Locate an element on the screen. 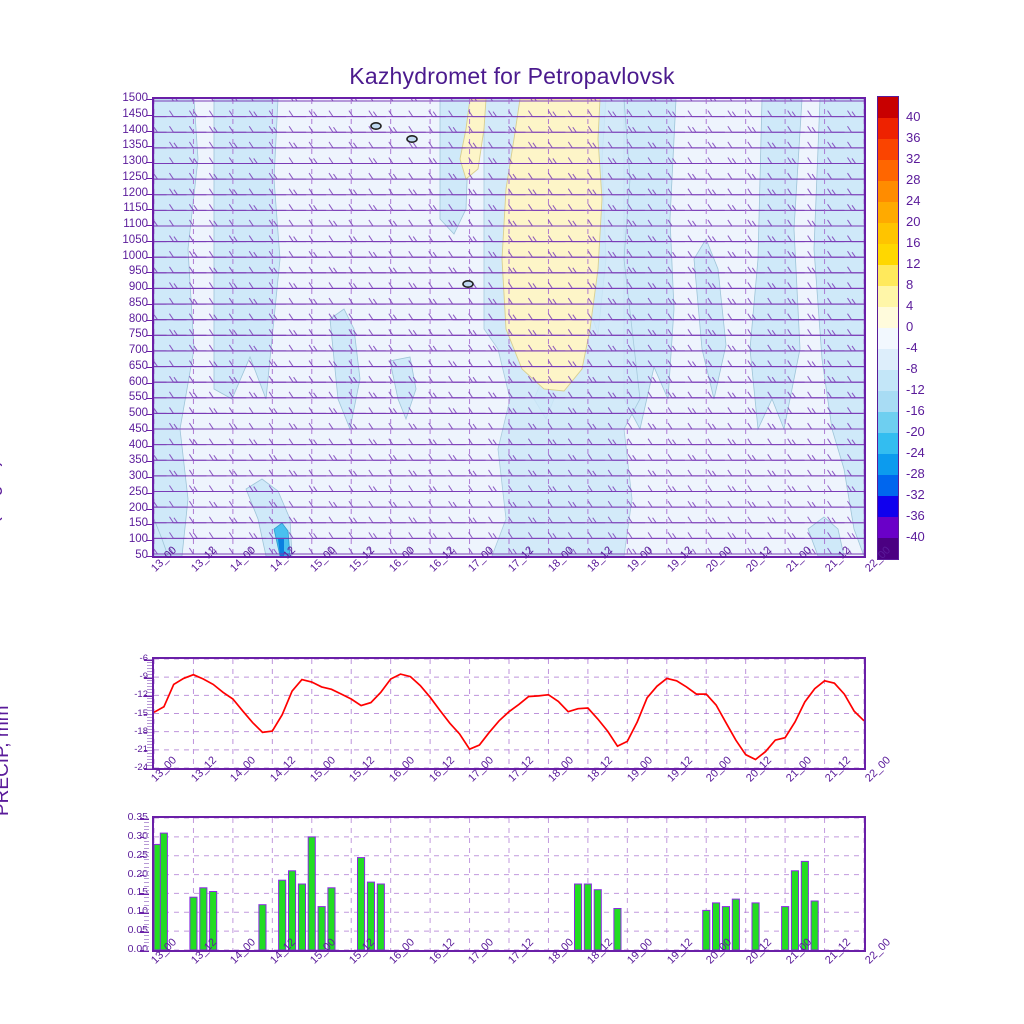 The image size is (1024, 1024). xgboost-t2-plot is located at coordinates (509, 713).